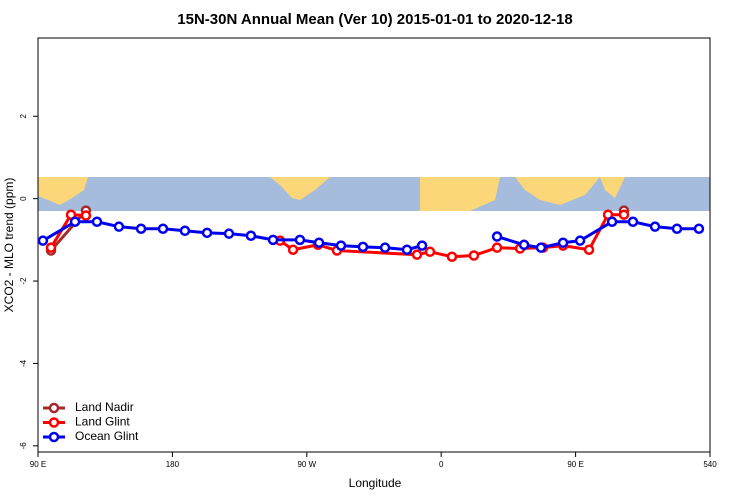 This screenshot has height=500, width=750. What do you see at coordinates (23, 198) in the screenshot?
I see `y-tick-label: 0` at bounding box center [23, 198].